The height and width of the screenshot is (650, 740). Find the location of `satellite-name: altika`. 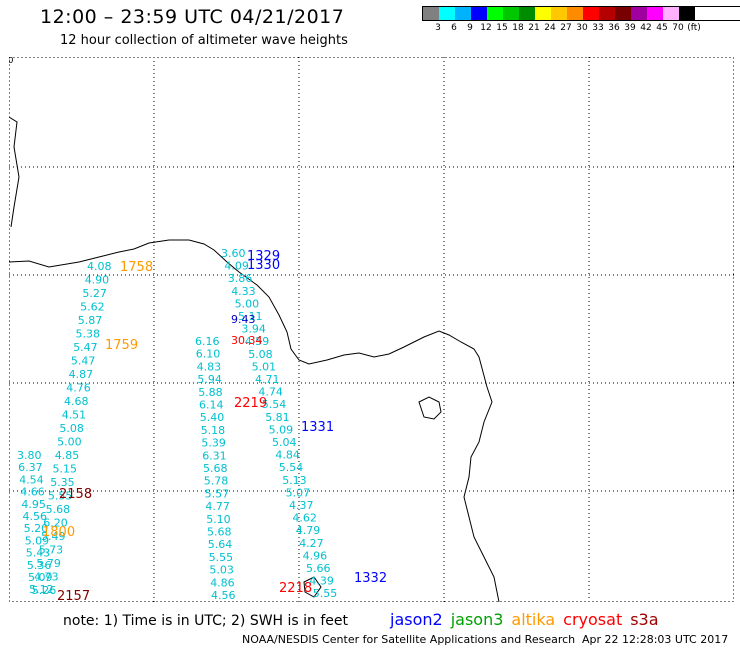

satellite-name: altika is located at coordinates (533, 619).